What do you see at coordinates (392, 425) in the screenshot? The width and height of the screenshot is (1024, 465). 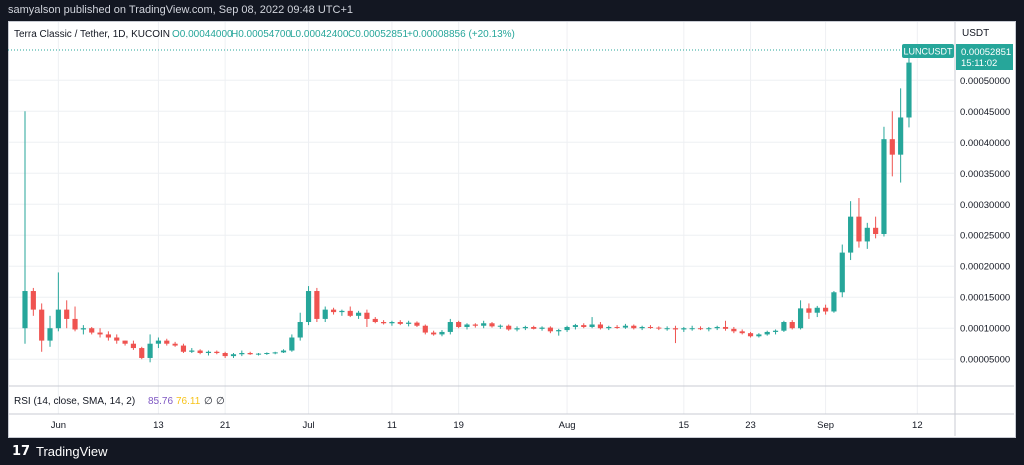 I see `time-tick-label: 11` at bounding box center [392, 425].